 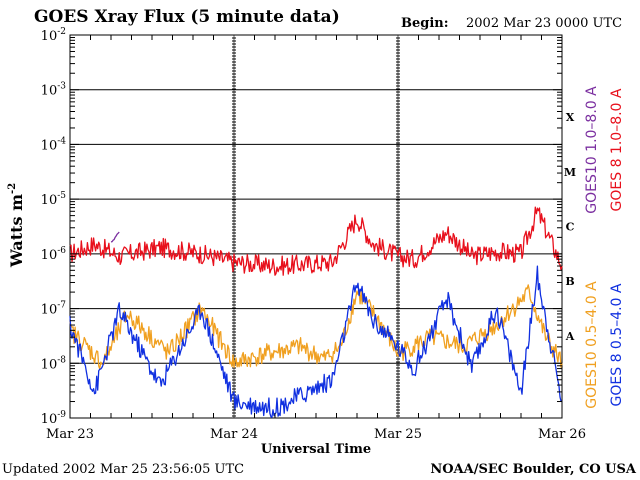 What do you see at coordinates (570, 117) in the screenshot?
I see `flare-class-x: X` at bounding box center [570, 117].